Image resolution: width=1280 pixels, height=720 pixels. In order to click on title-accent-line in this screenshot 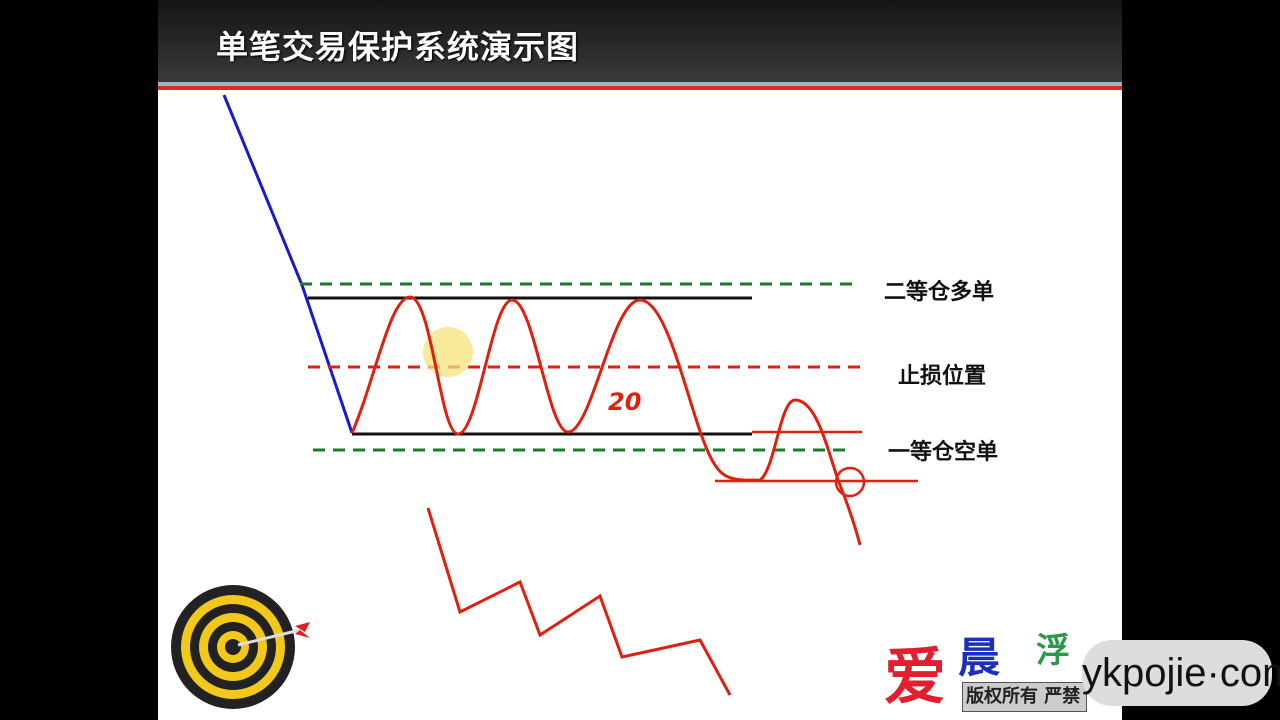, I will do `click(640, 88)`.